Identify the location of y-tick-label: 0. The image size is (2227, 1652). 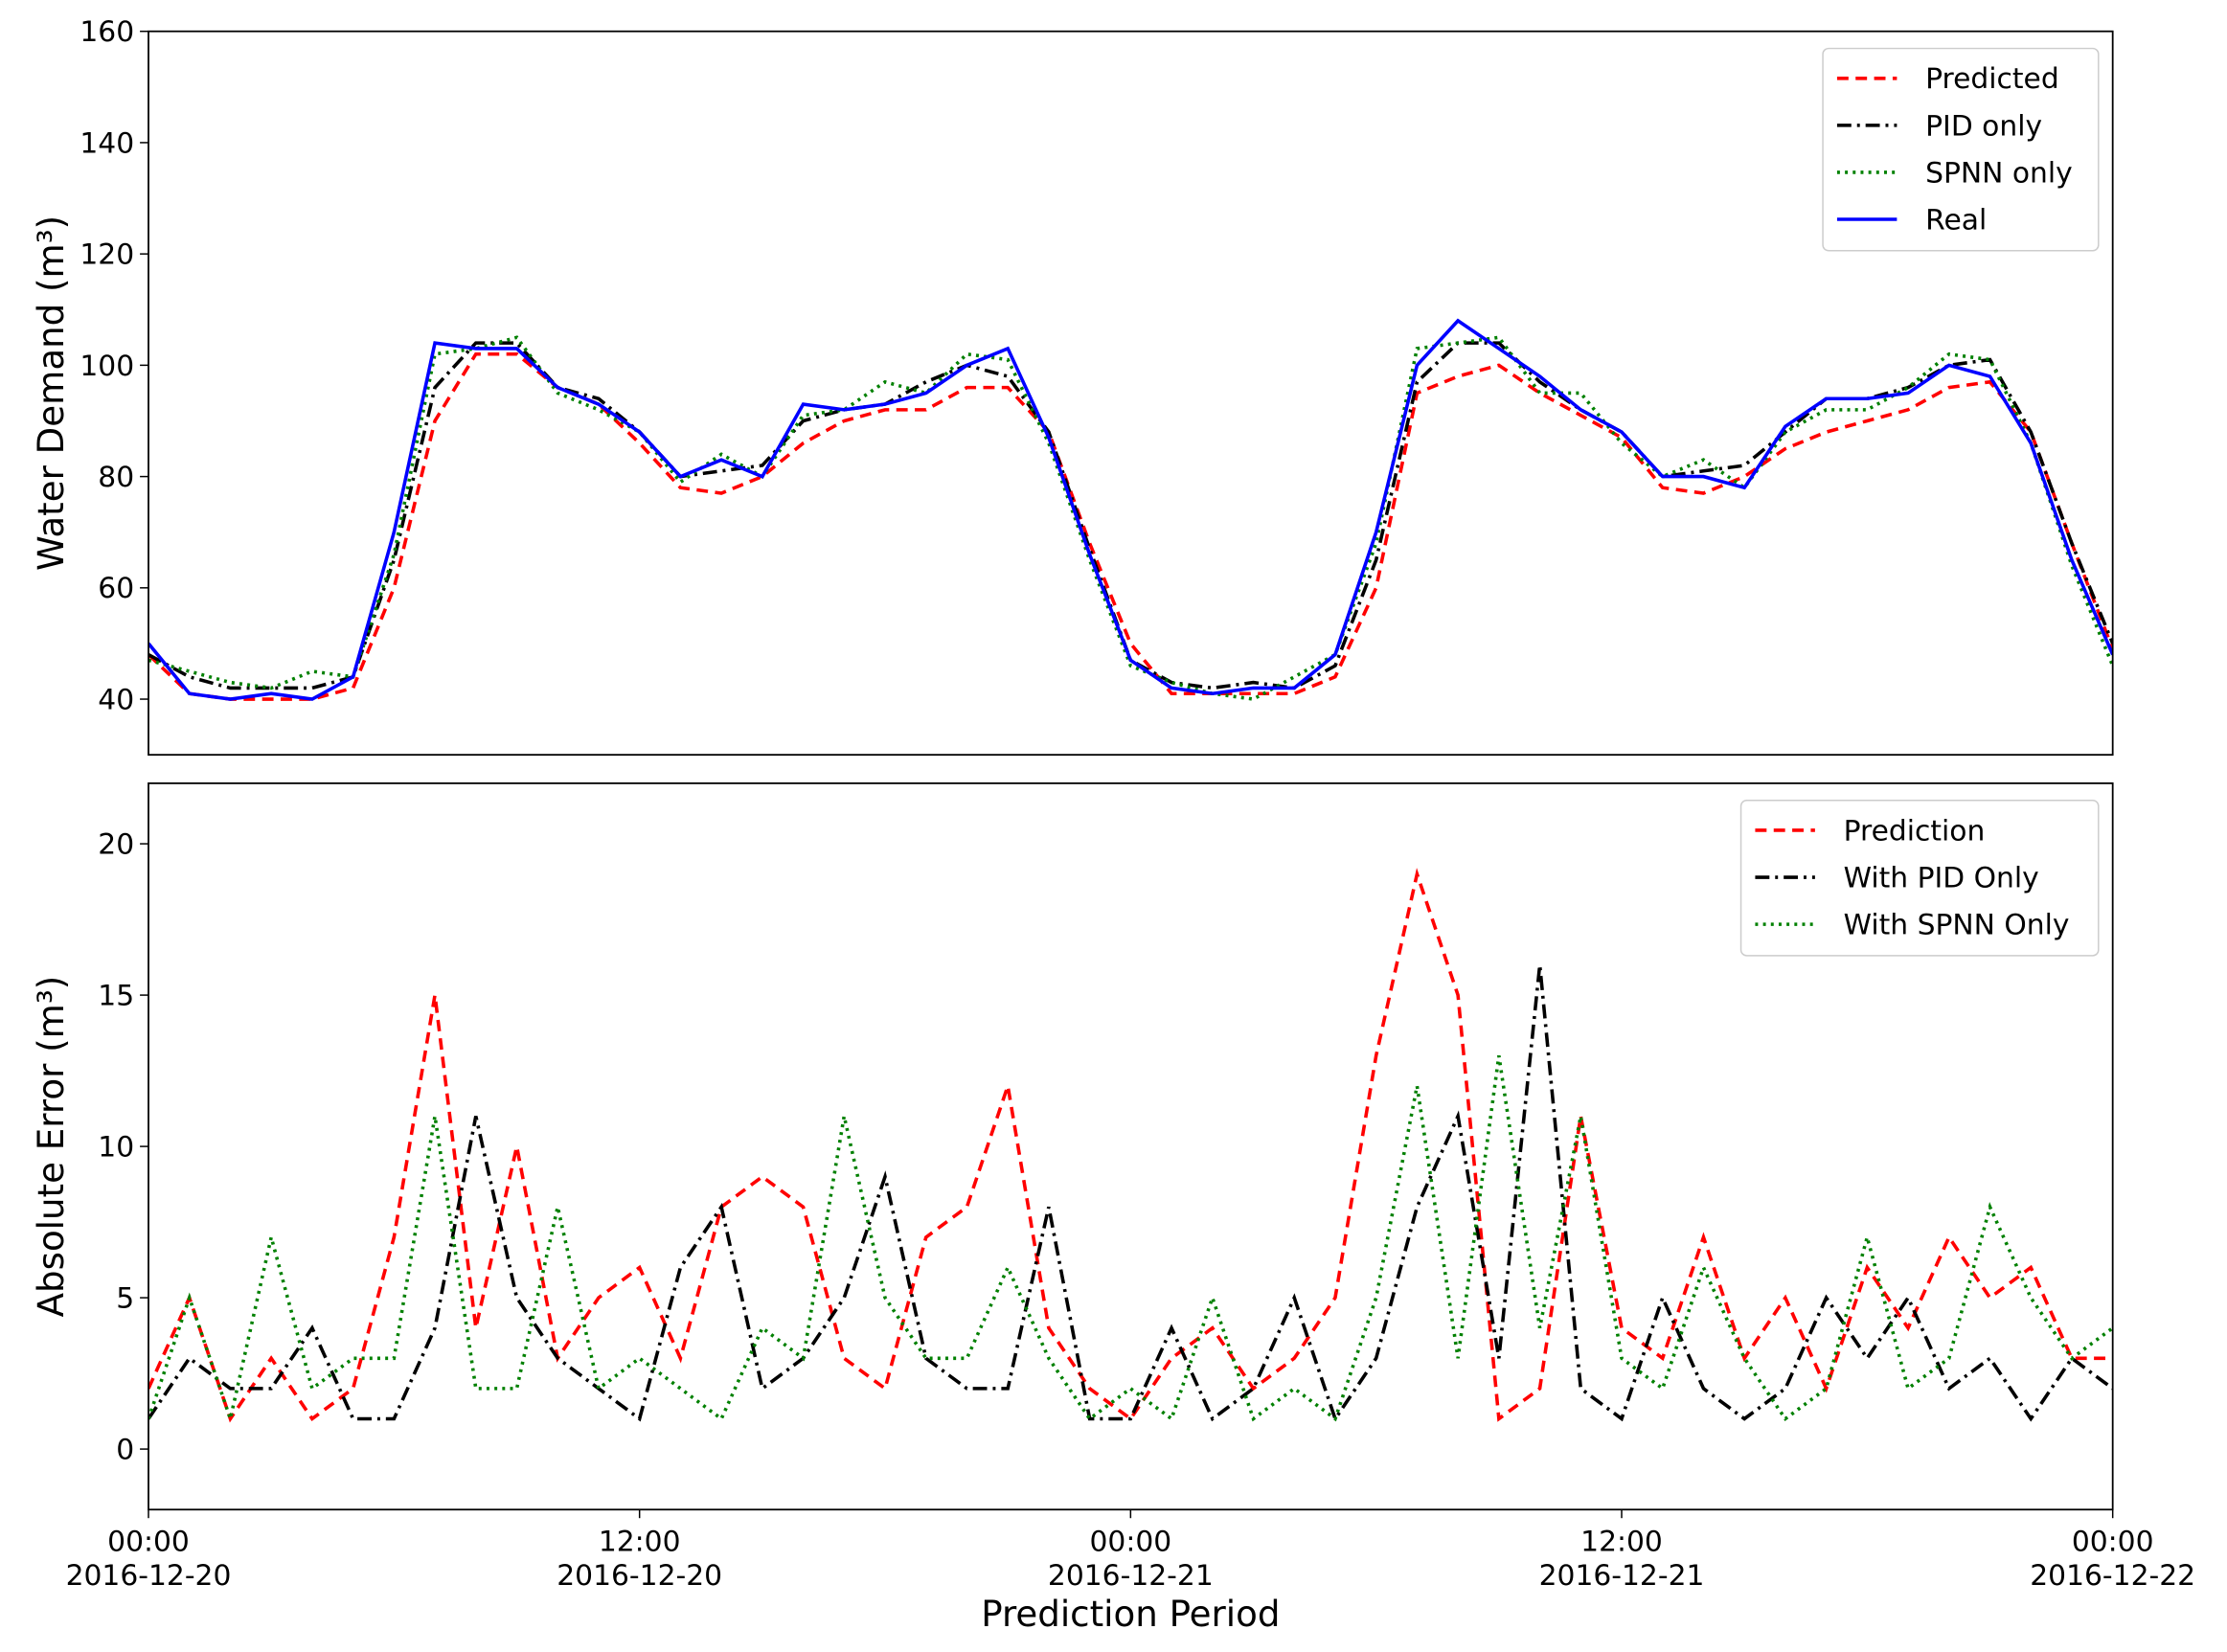
(125, 1451).